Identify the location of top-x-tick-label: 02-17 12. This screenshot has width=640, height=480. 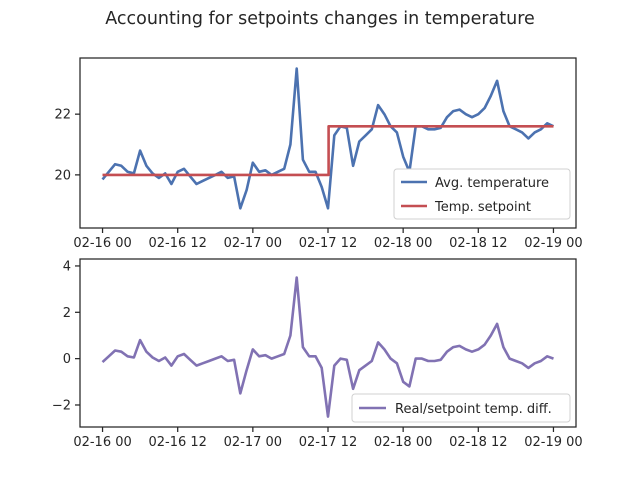
(328, 243).